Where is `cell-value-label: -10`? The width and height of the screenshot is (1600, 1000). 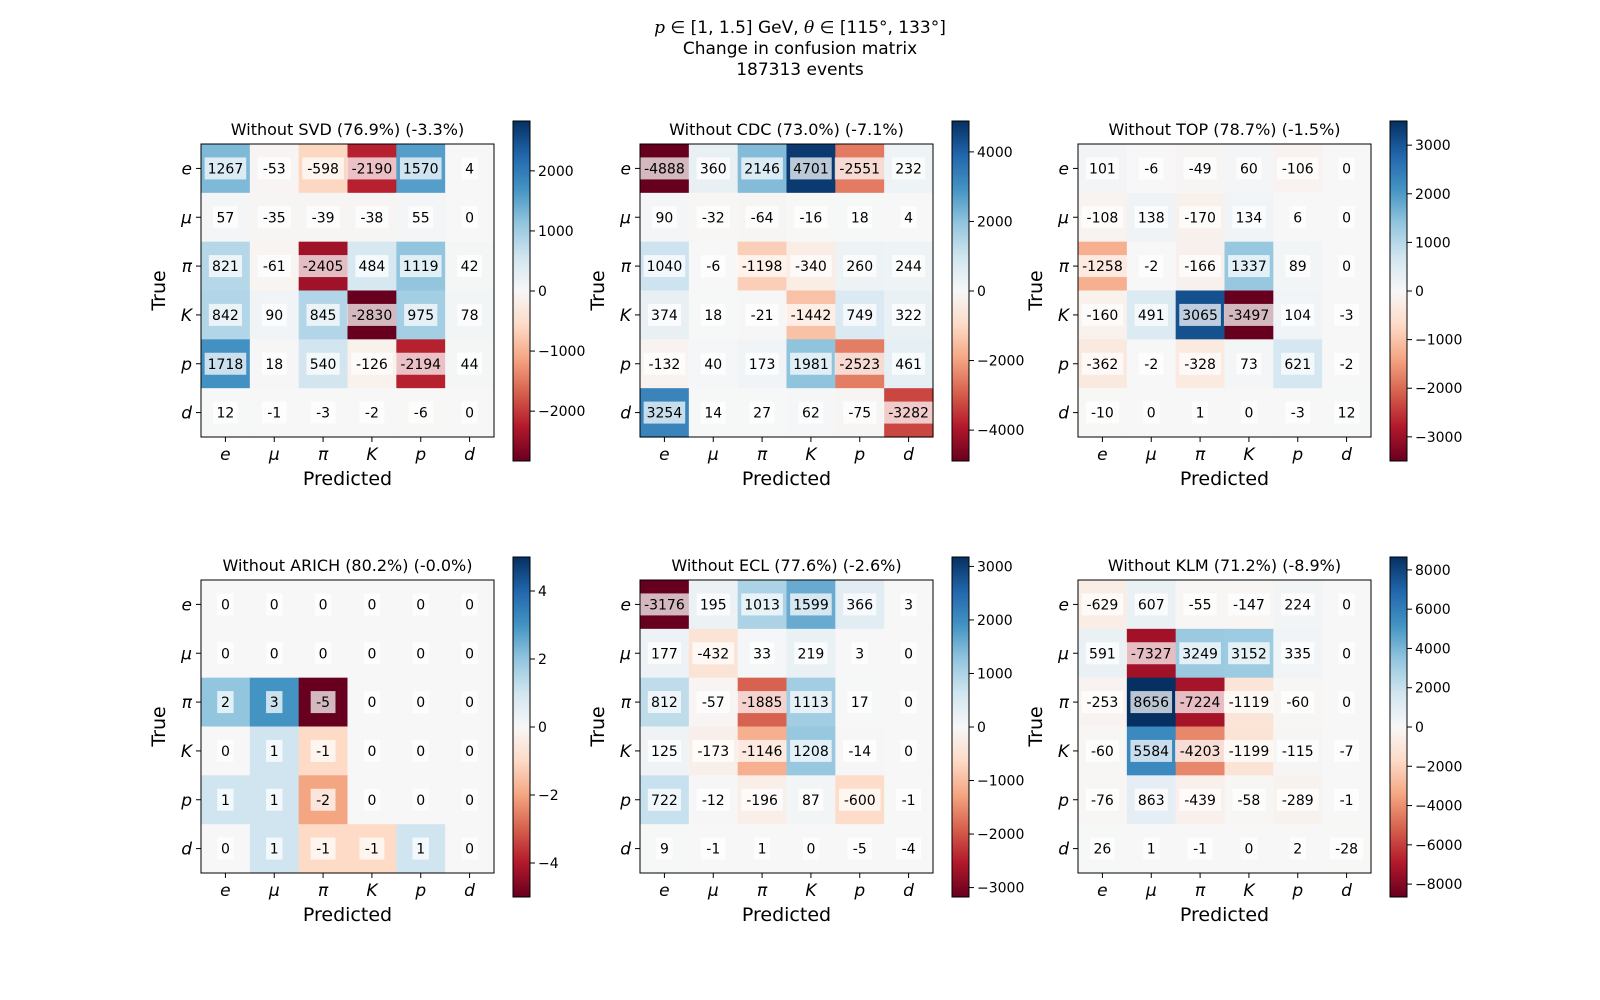
cell-value-label: -10 is located at coordinates (1102, 414).